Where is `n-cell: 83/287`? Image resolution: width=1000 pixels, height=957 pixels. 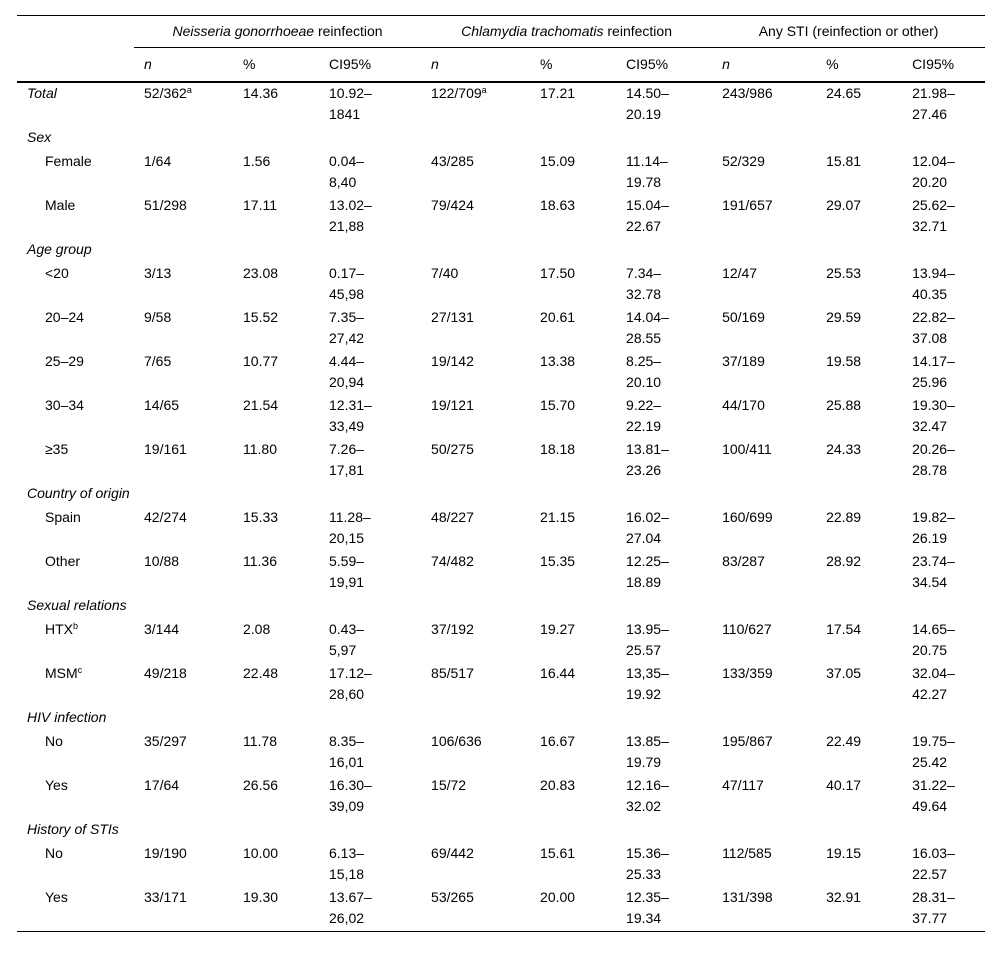
n-cell: 83/287 is located at coordinates (764, 573).